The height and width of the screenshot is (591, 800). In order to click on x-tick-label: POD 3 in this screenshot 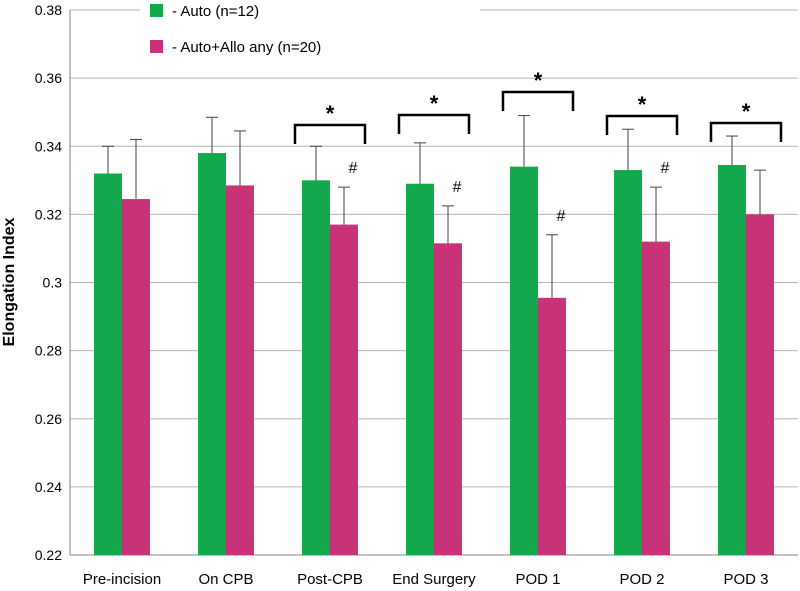, I will do `click(745, 579)`.